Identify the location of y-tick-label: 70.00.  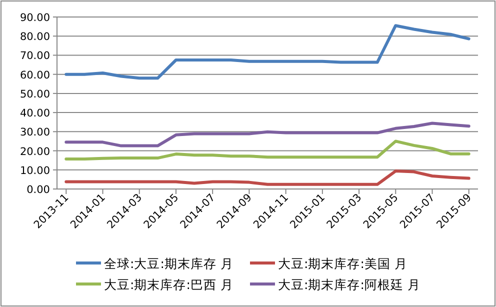
(35, 56).